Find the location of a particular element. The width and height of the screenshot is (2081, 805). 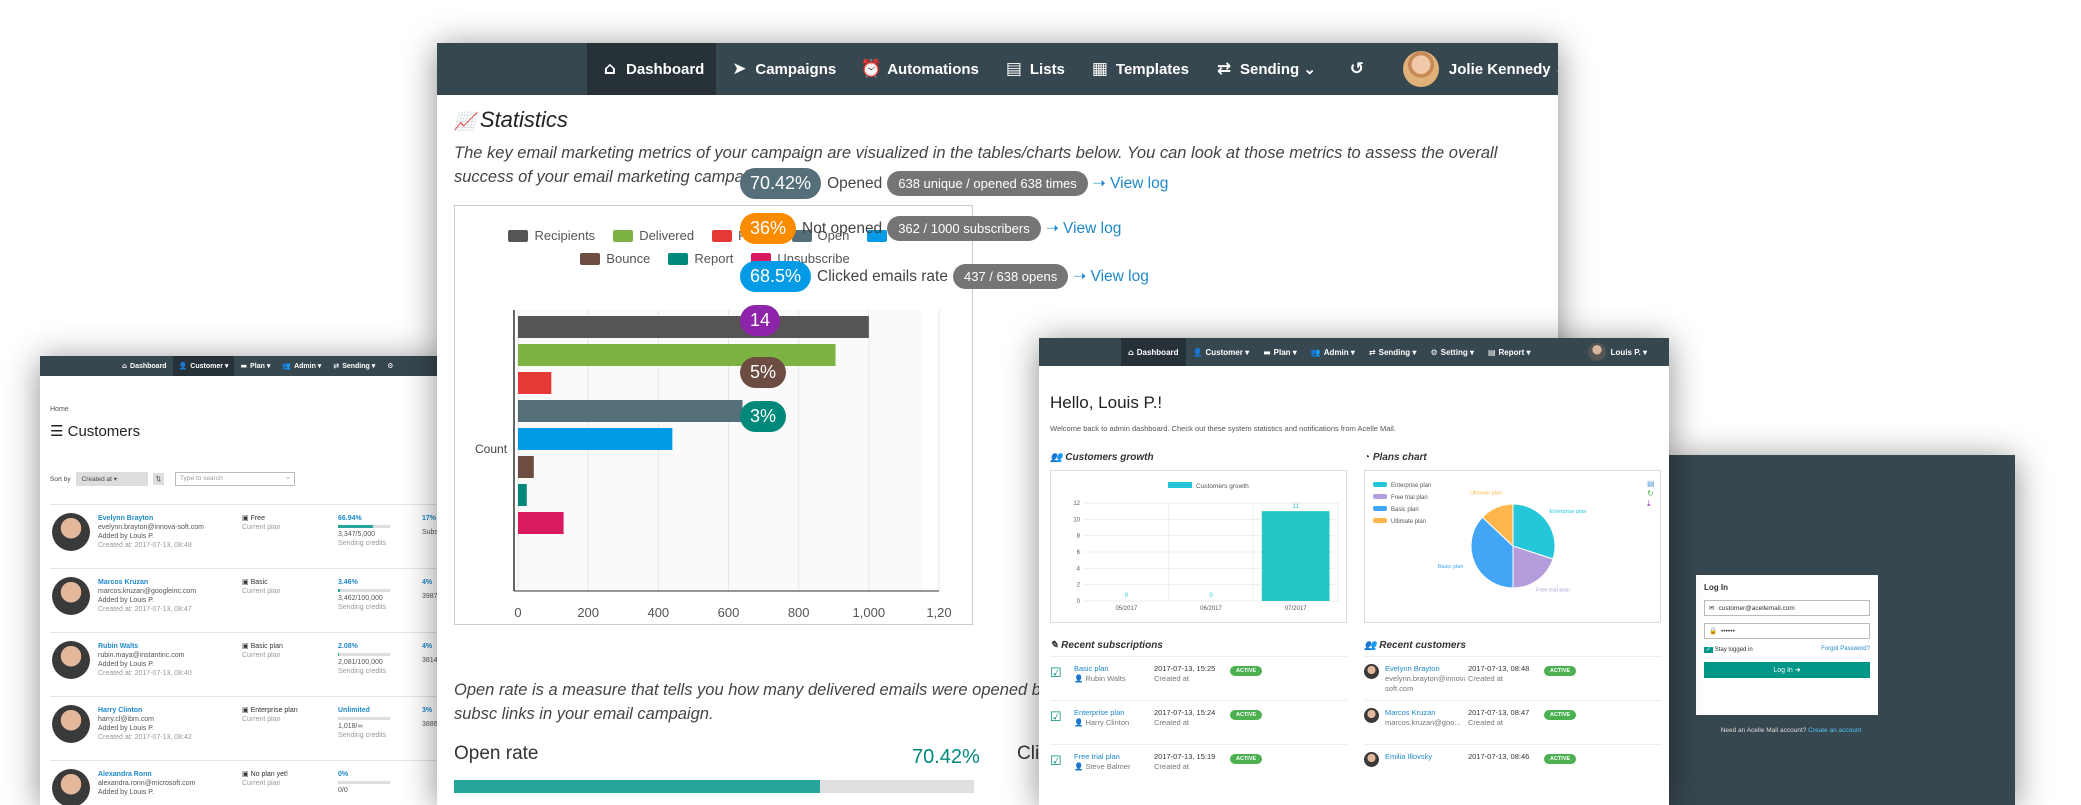

growth-y-tick: 12 is located at coordinates (1076, 504).